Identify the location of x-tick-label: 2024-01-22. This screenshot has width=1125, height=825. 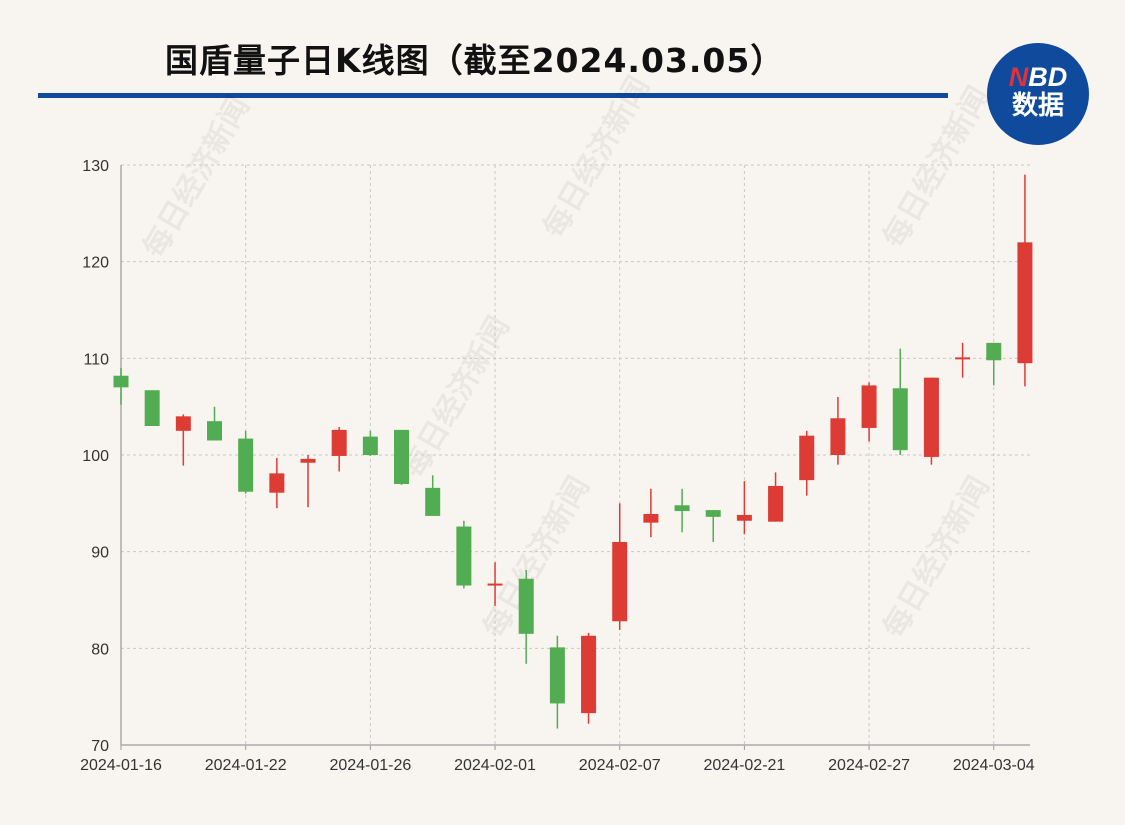
(246, 765).